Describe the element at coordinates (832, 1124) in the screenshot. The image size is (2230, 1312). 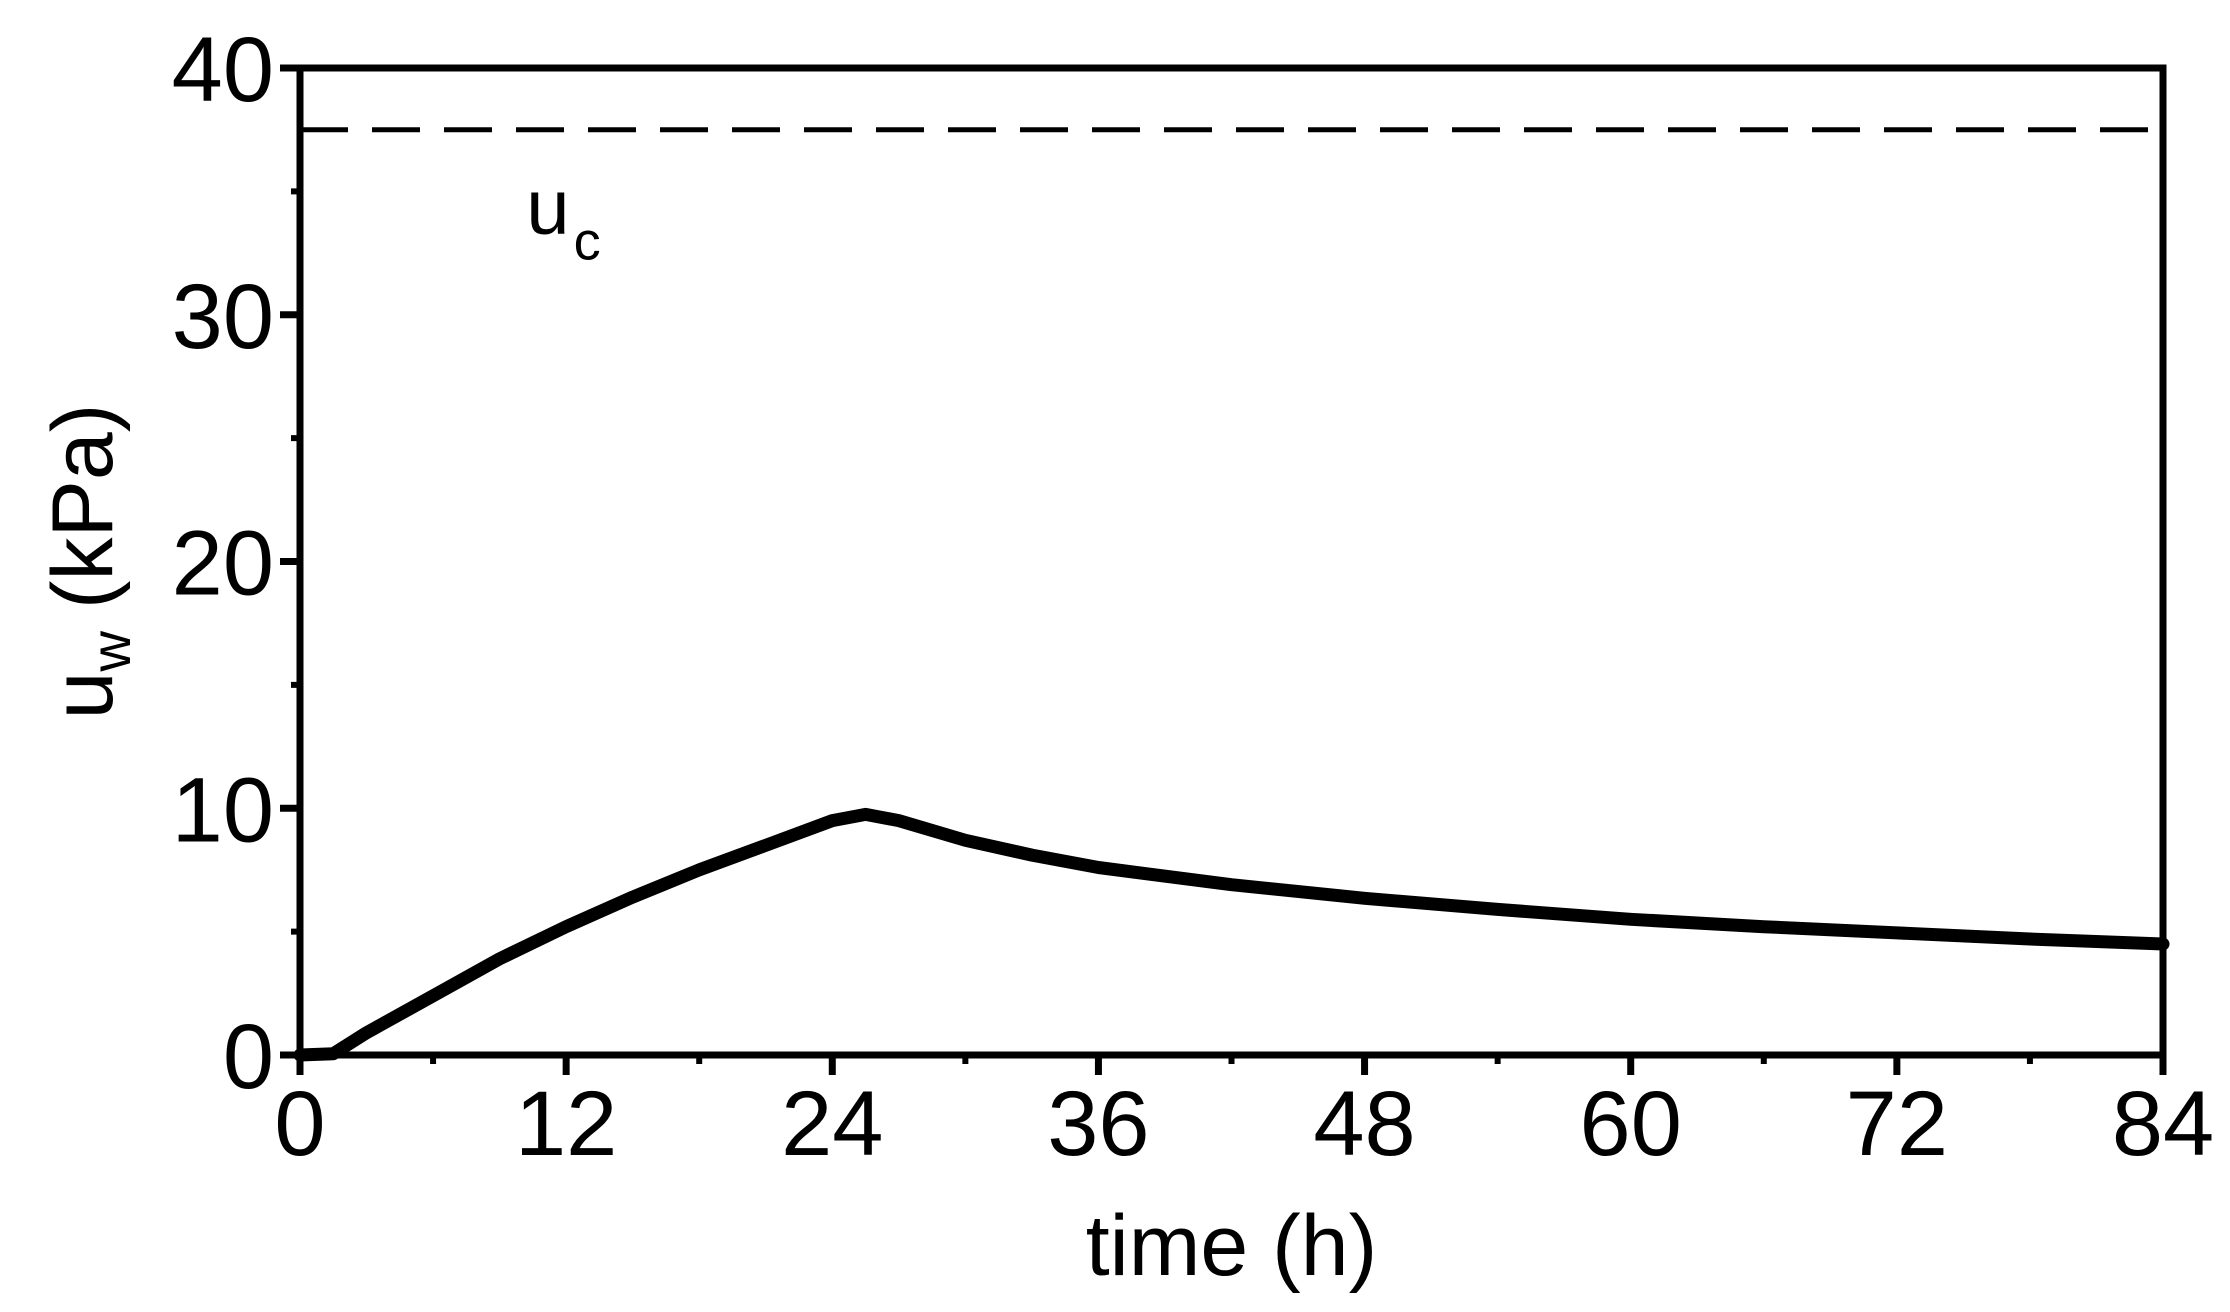
I see `x-tick-label: 24` at that location.